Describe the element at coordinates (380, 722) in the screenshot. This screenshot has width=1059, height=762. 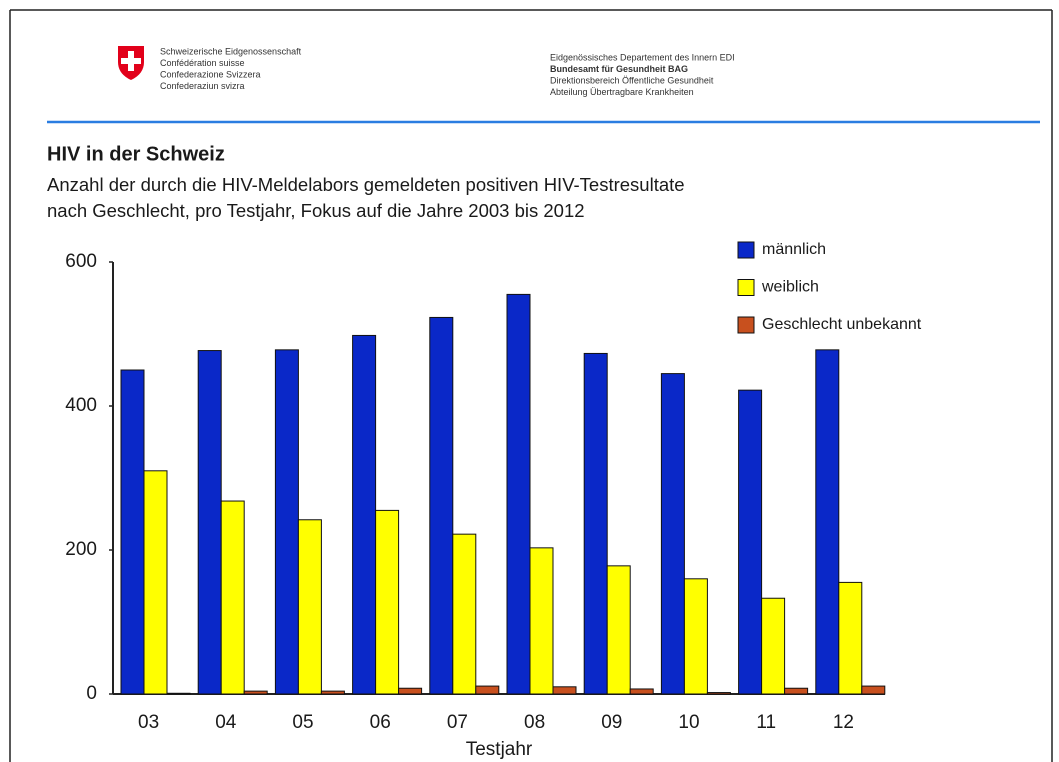
I see `x-tick-label: 06` at that location.